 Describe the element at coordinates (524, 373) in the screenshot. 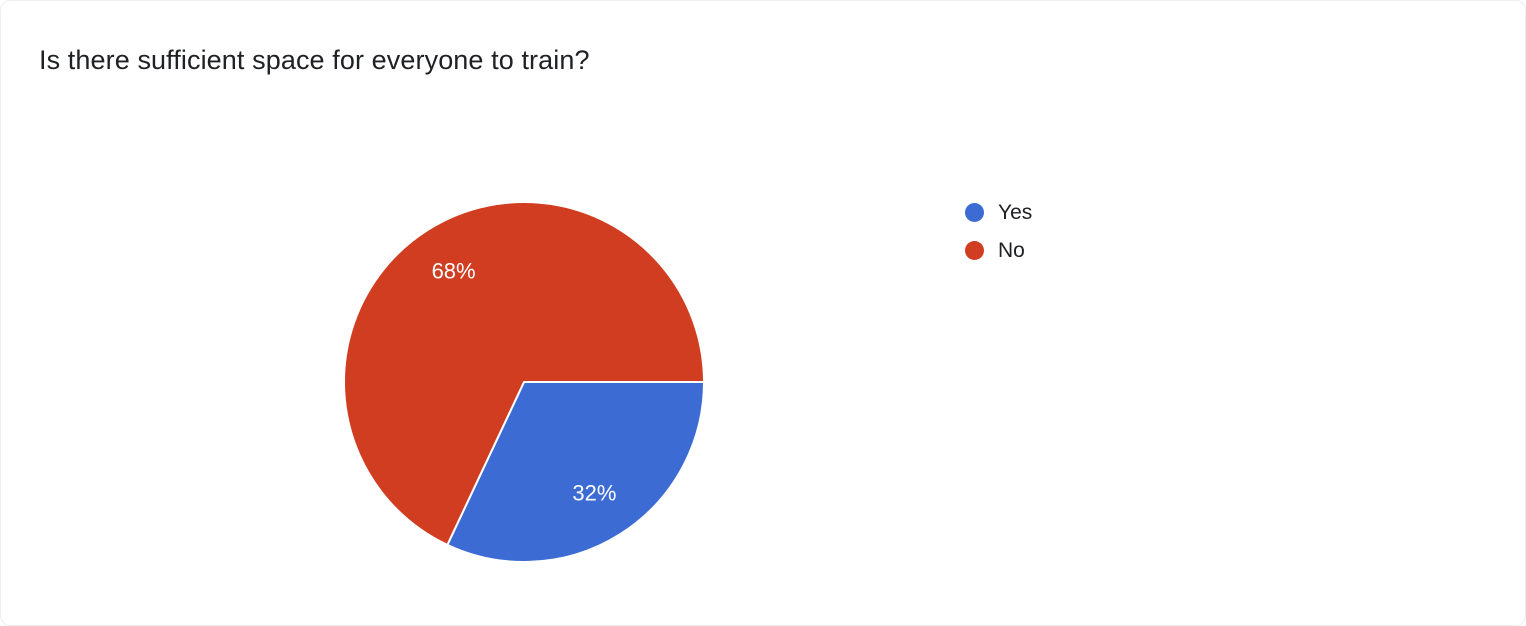

I see `pie-slice-no` at that location.